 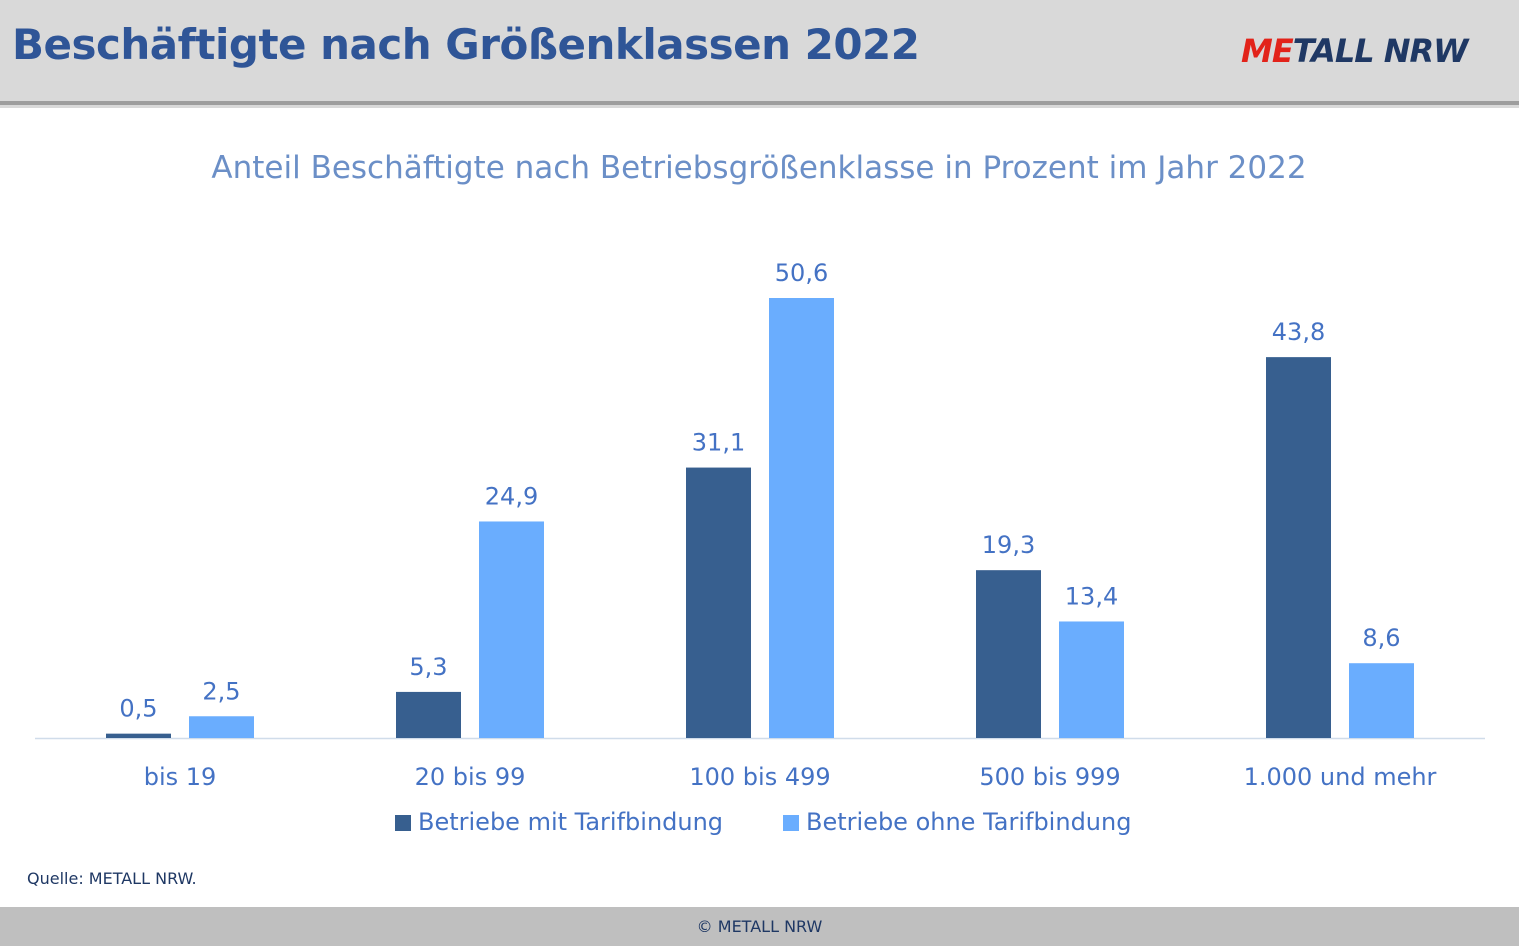 What do you see at coordinates (570, 822) in the screenshot?
I see `legend-label: Betriebe mit Tarifbindung` at bounding box center [570, 822].